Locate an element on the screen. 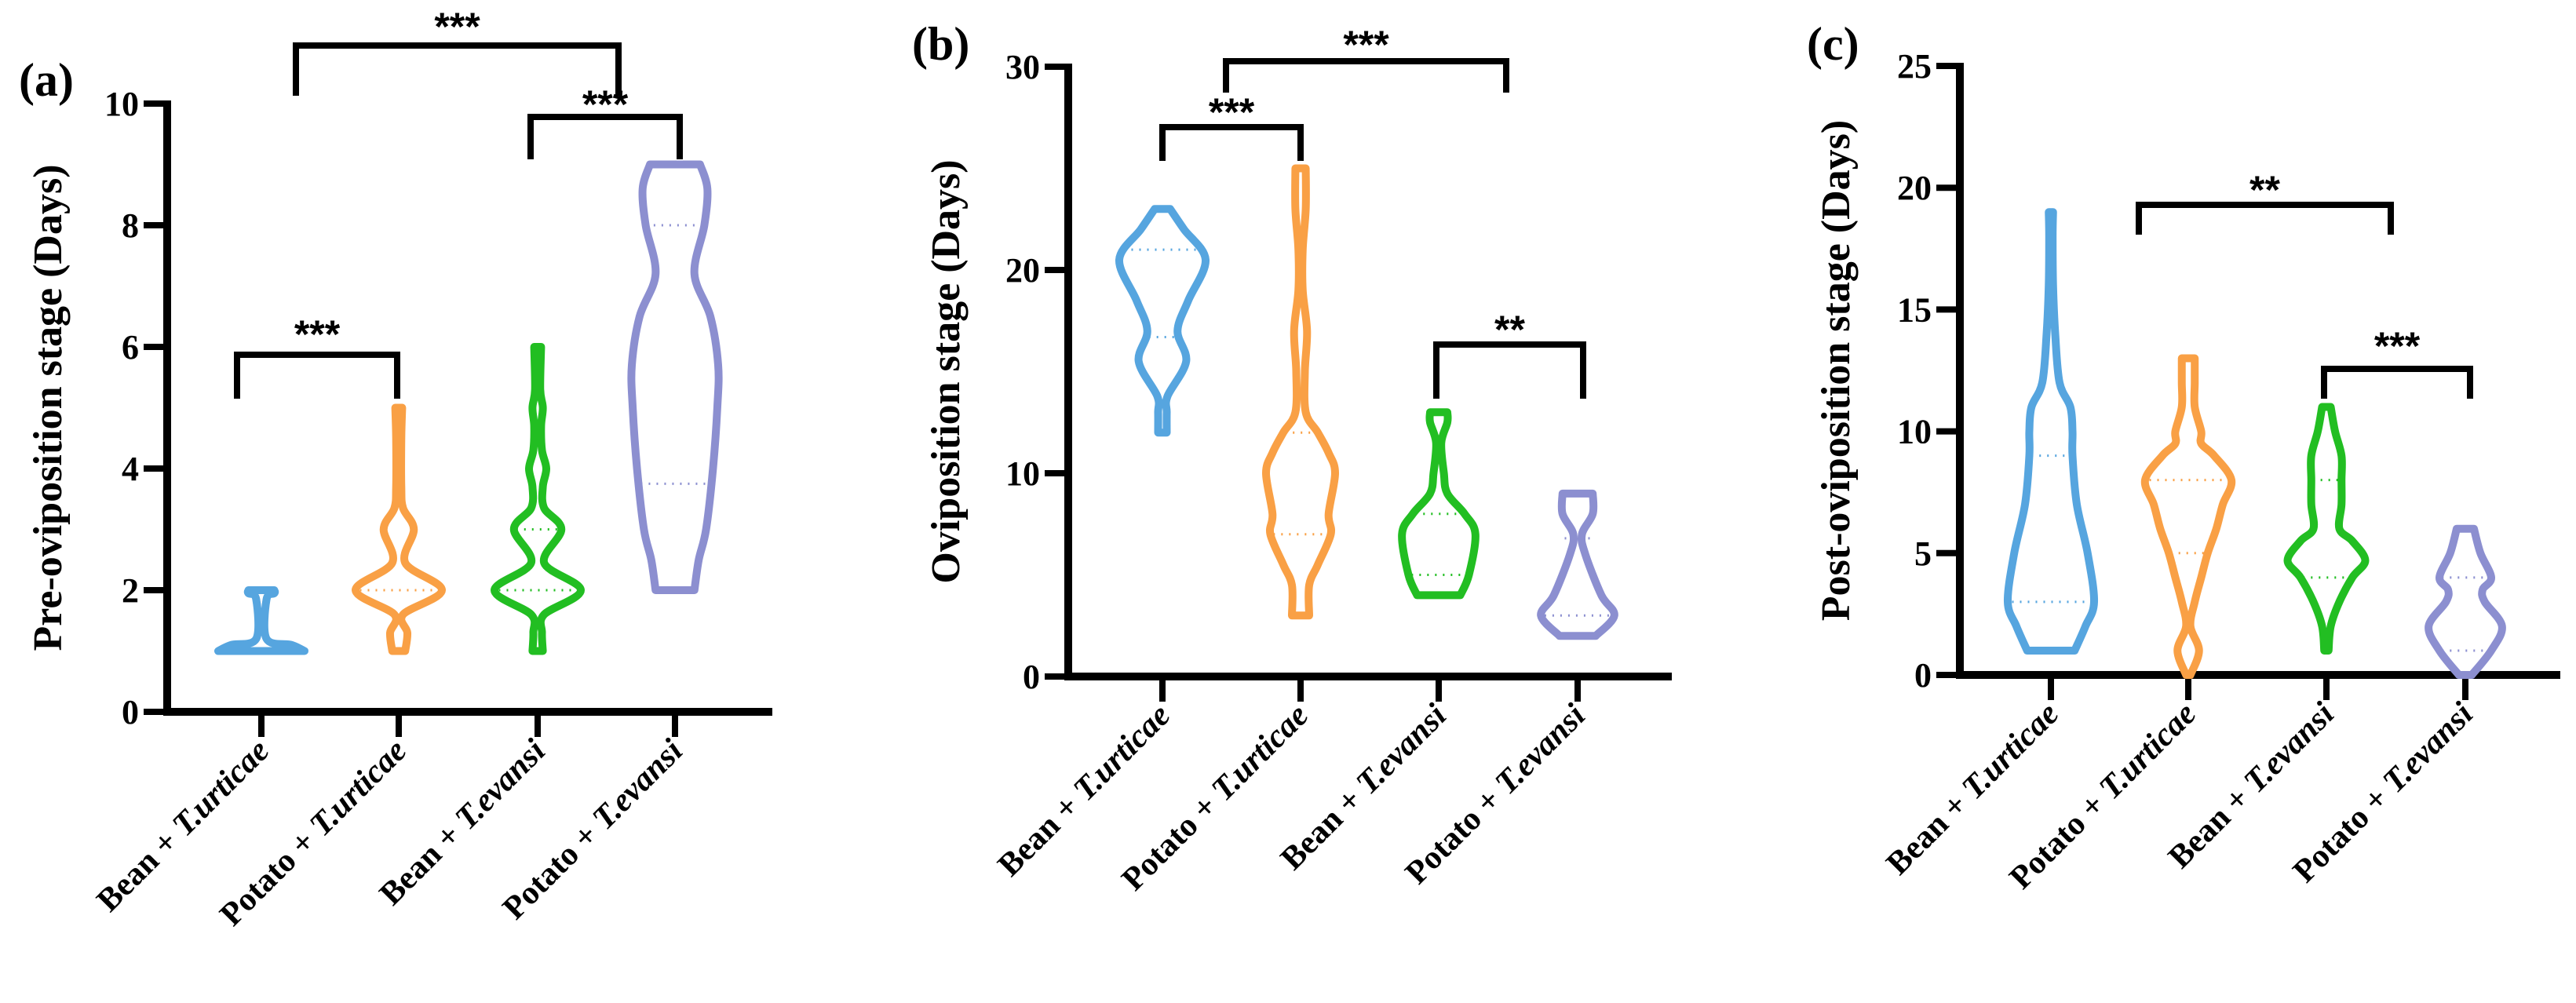 Image resolution: width=2576 pixels, height=1003 pixels. y-tick-label: 15 is located at coordinates (1914, 309).